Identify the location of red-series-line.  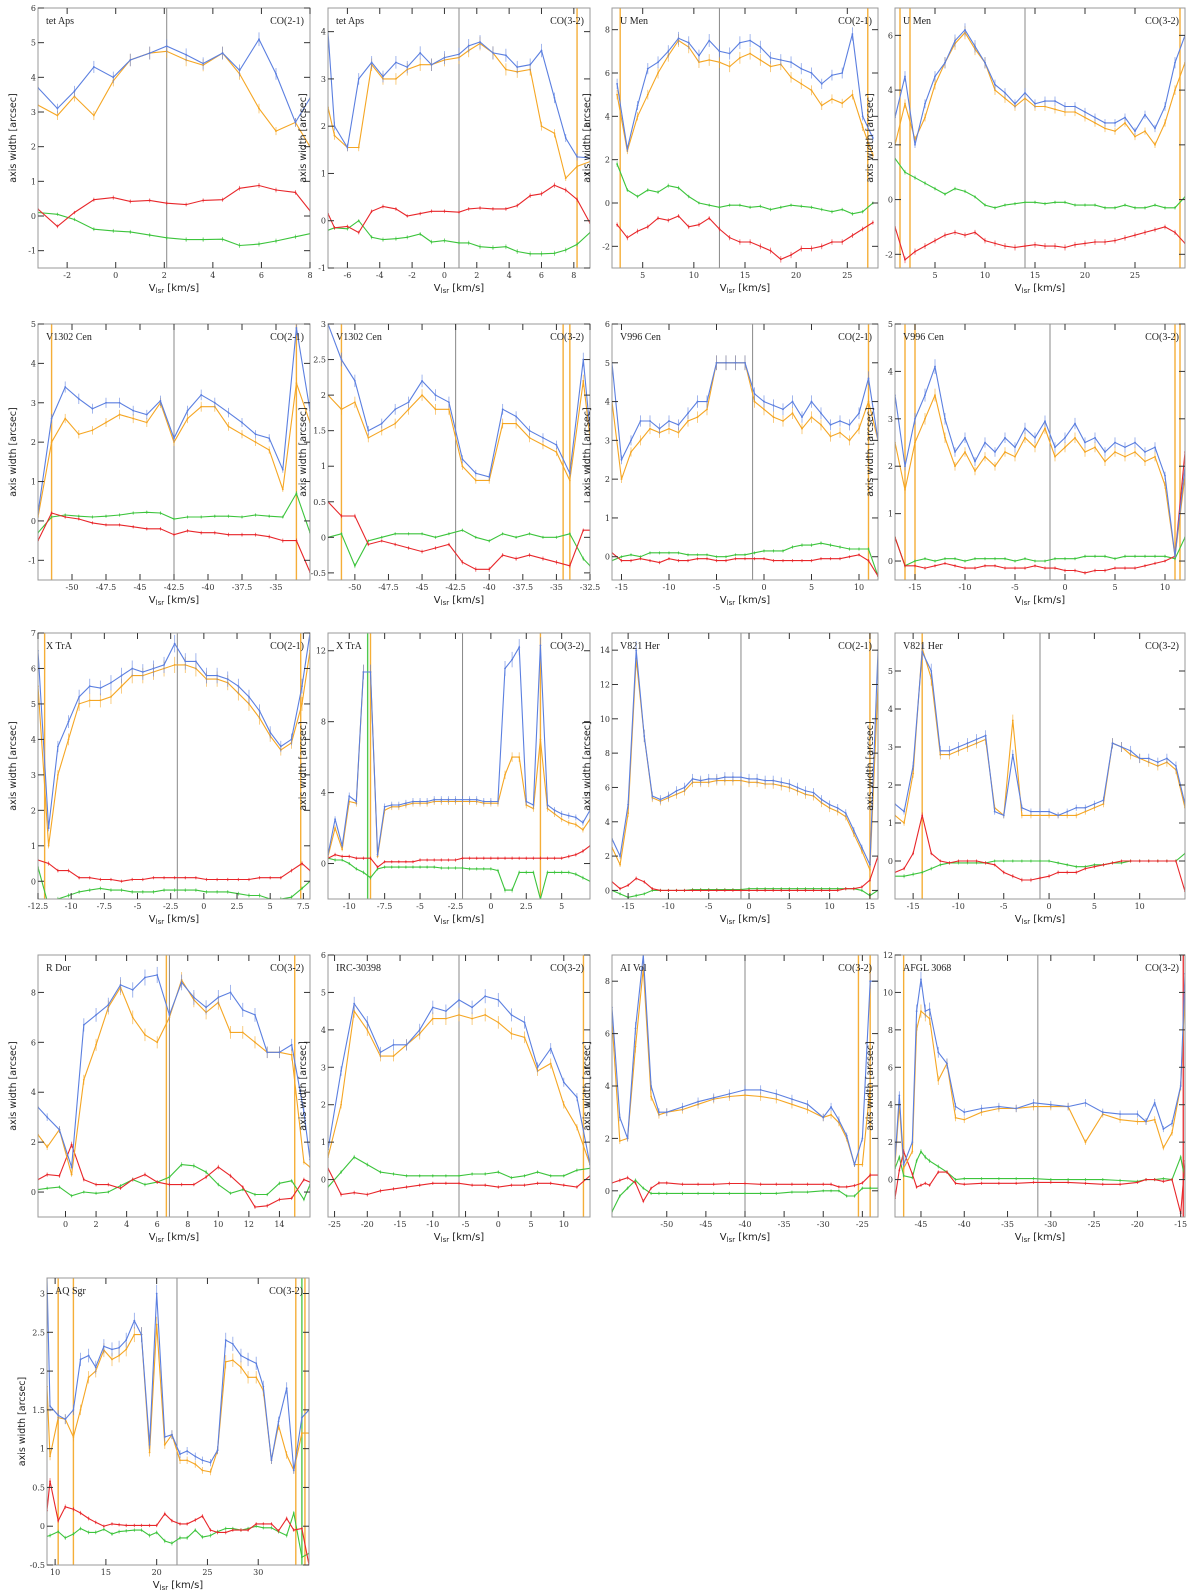
(1040, 512).